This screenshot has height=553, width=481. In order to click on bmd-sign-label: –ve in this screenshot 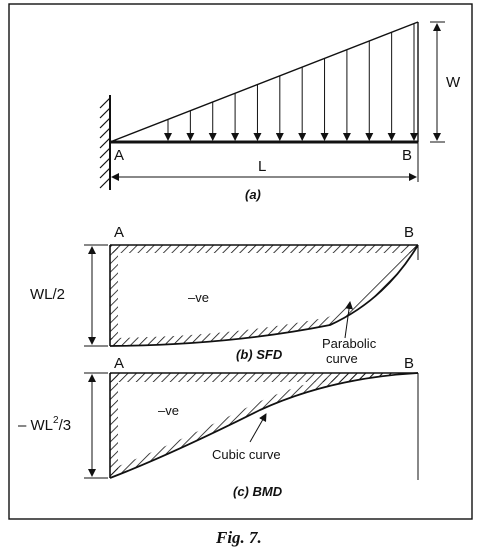, I will do `click(168, 410)`.